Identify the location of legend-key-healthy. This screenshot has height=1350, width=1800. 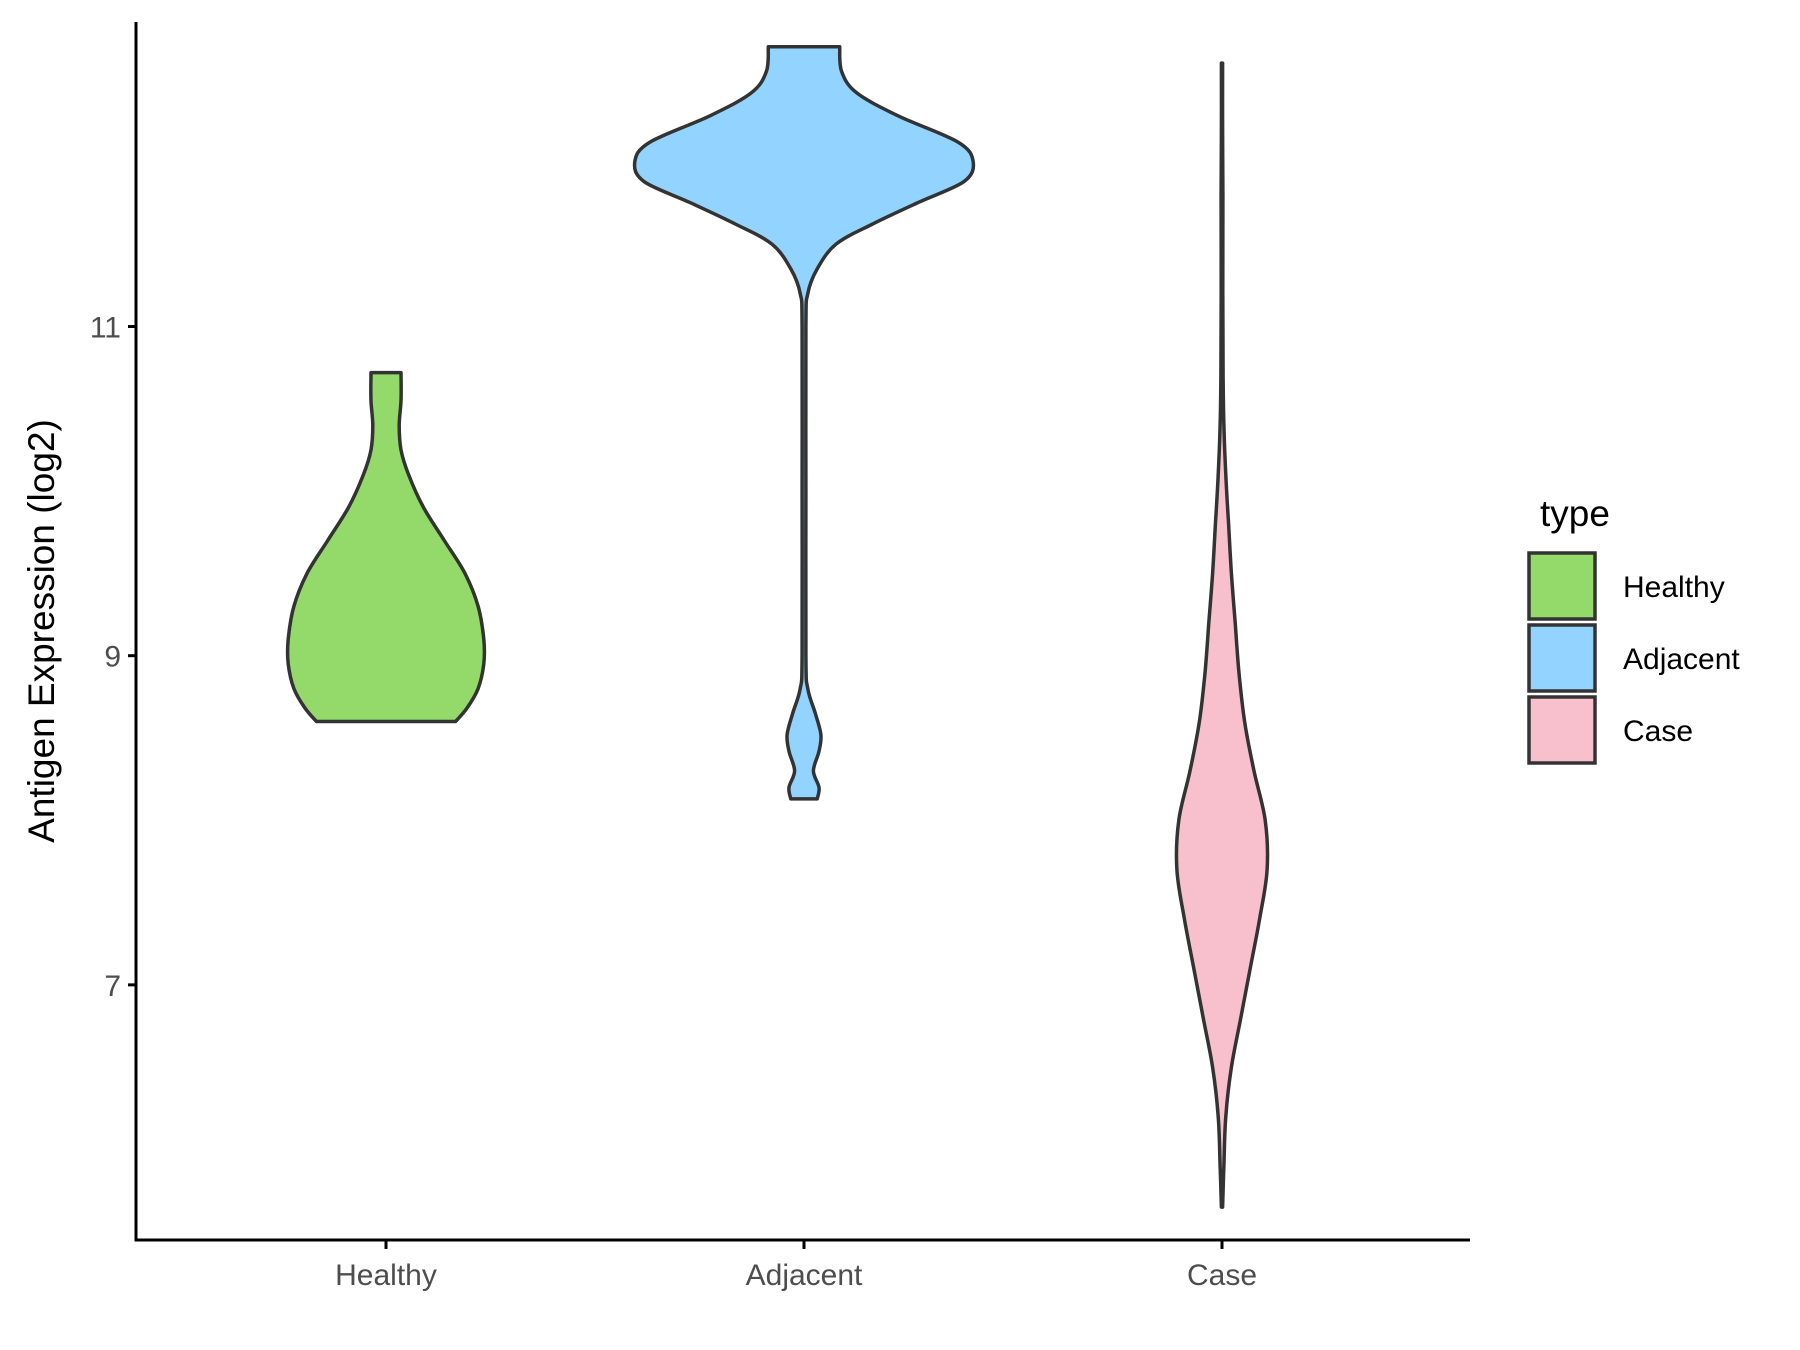
(1562, 586).